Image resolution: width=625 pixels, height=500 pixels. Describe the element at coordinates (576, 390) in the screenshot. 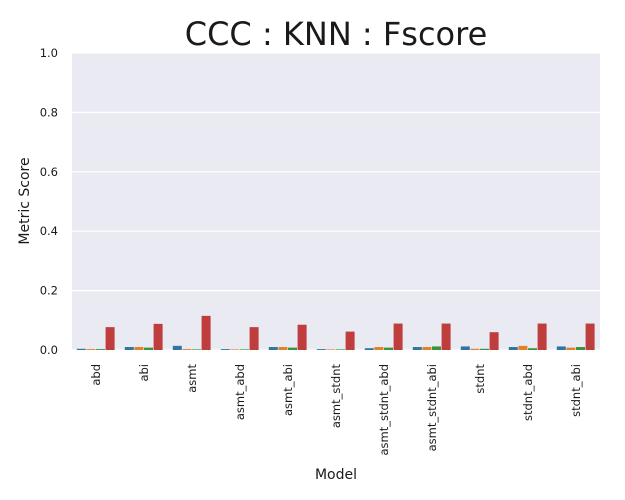

I see `x-tick-label: stdnt_abi` at that location.